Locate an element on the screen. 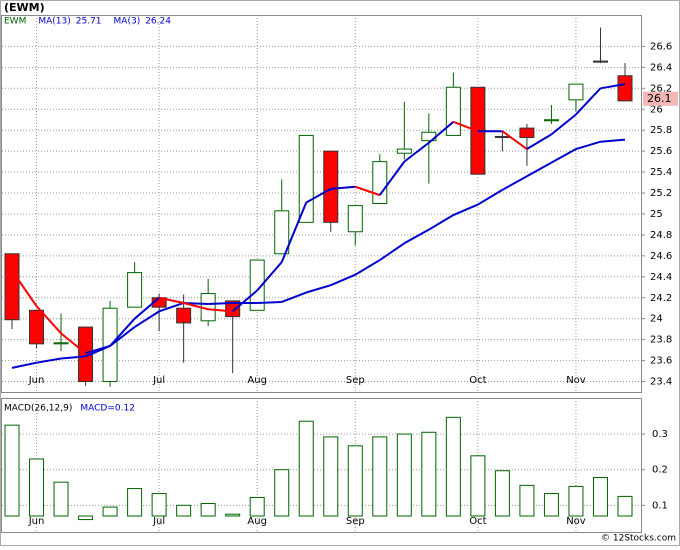 The width and height of the screenshot is (680, 550). y-tick-label: 25.4 is located at coordinates (661, 172).